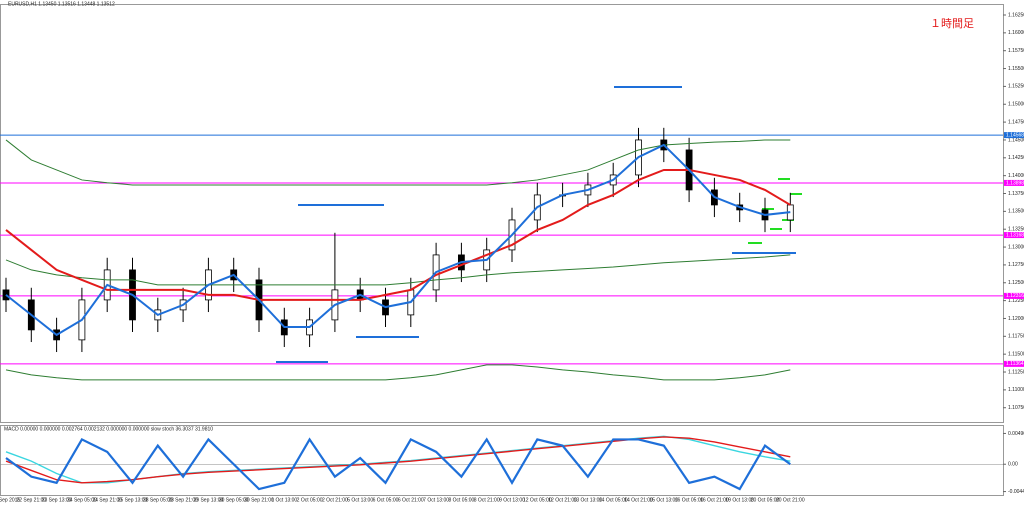  Describe the element at coordinates (461, 500) in the screenshot. I see `x-tick-label: 8 Oct 05:00` at that location.